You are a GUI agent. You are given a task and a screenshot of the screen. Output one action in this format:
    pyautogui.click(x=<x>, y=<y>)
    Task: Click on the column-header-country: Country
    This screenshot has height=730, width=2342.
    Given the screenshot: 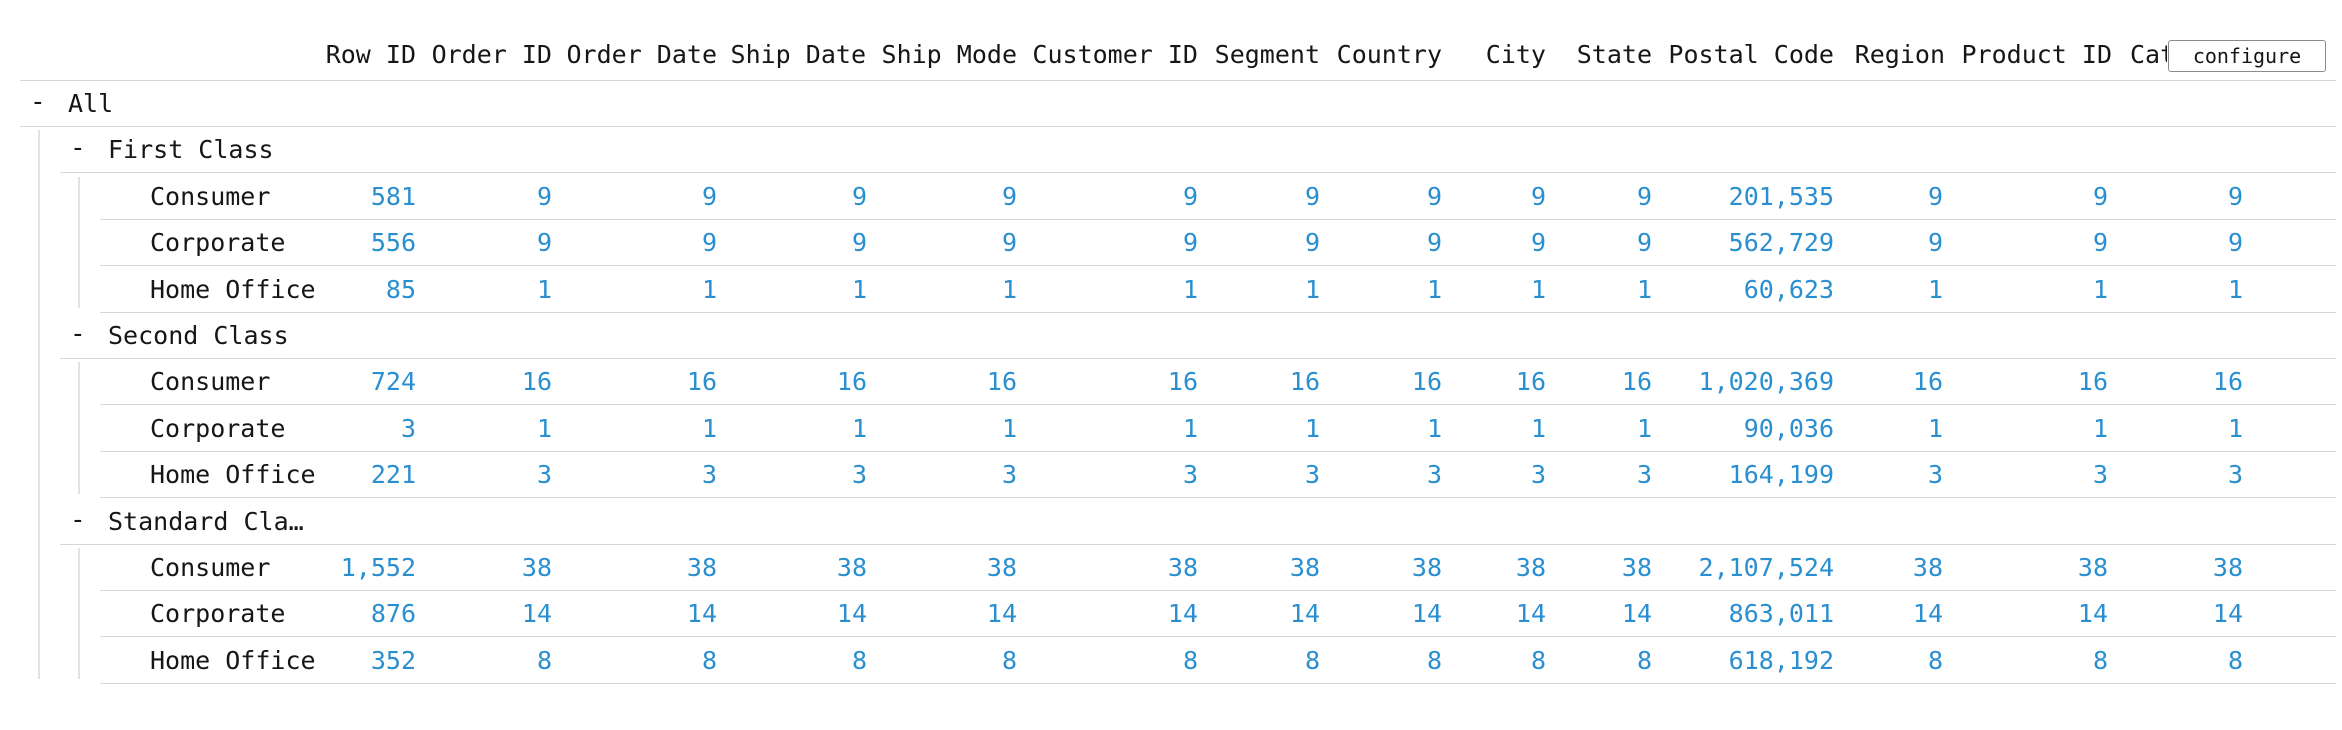 What is the action you would take?
    pyautogui.click(x=1389, y=54)
    